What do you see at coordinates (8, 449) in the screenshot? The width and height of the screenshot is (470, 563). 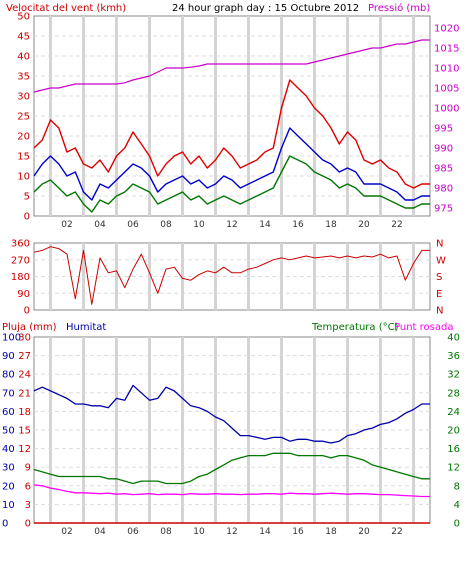 I see `humidity-tick-label: 40` at bounding box center [8, 449].